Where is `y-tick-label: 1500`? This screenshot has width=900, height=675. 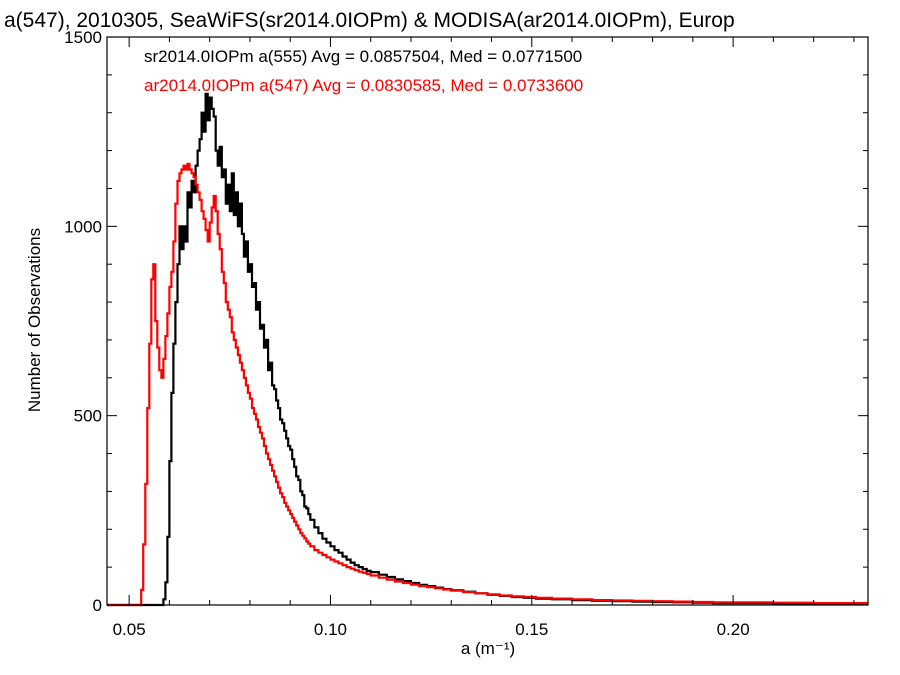 y-tick-label: 1500 is located at coordinates (83, 37).